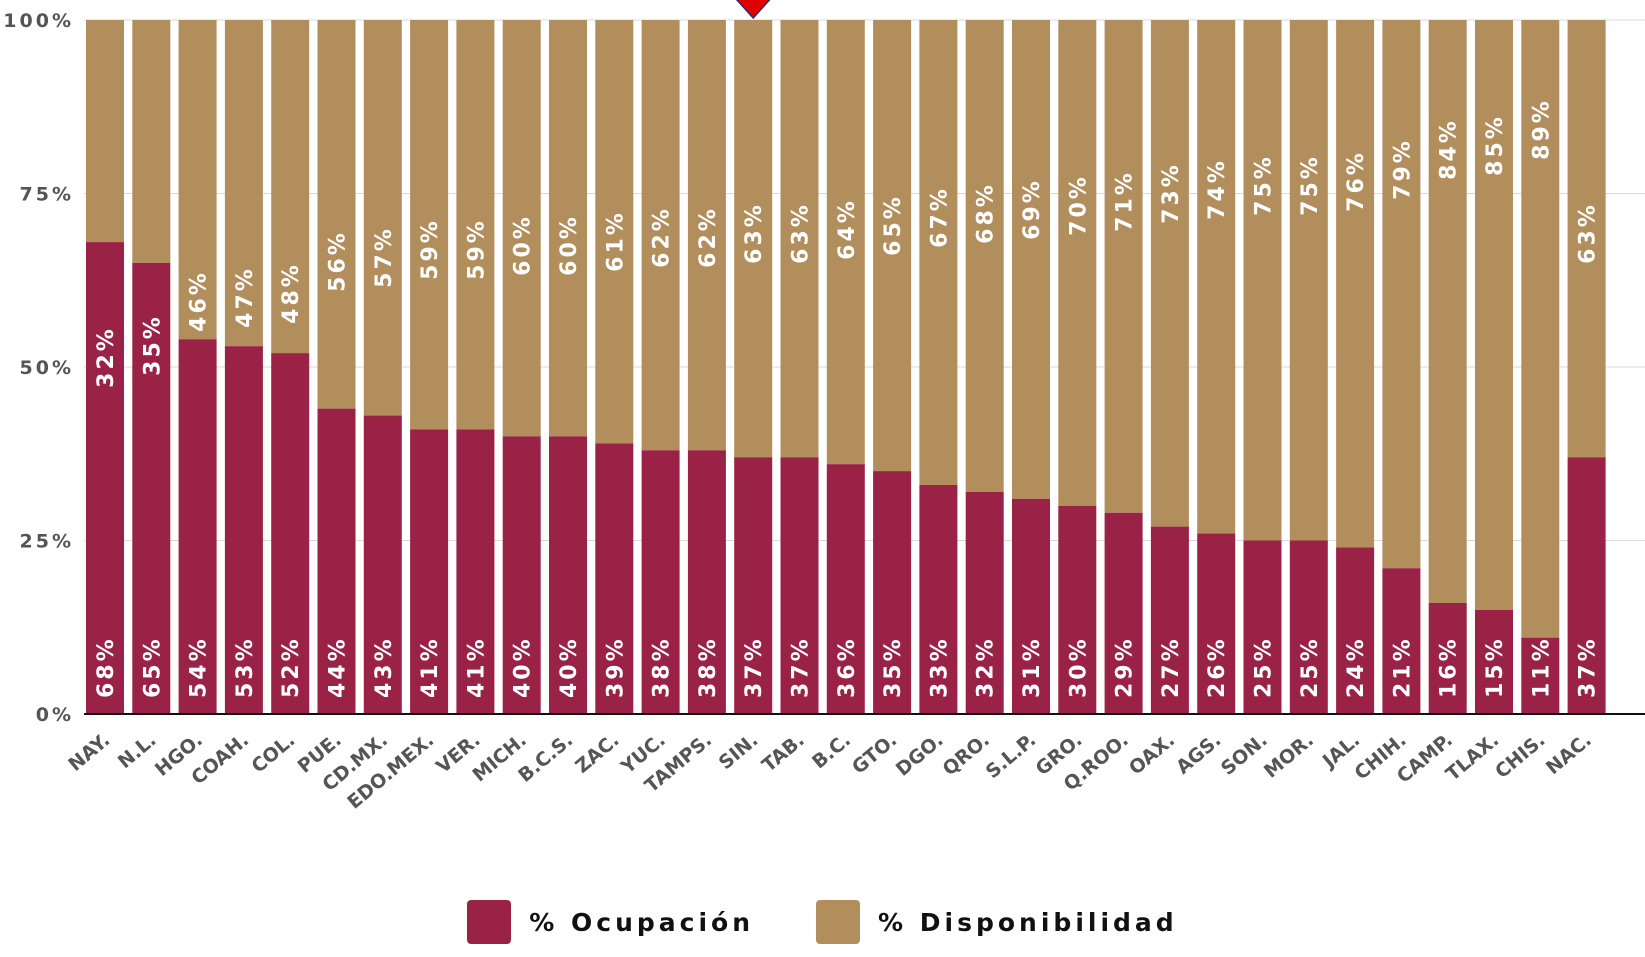 The width and height of the screenshot is (1645, 957). I want to click on data-label-disponibilidad: 67%, so click(939, 217).